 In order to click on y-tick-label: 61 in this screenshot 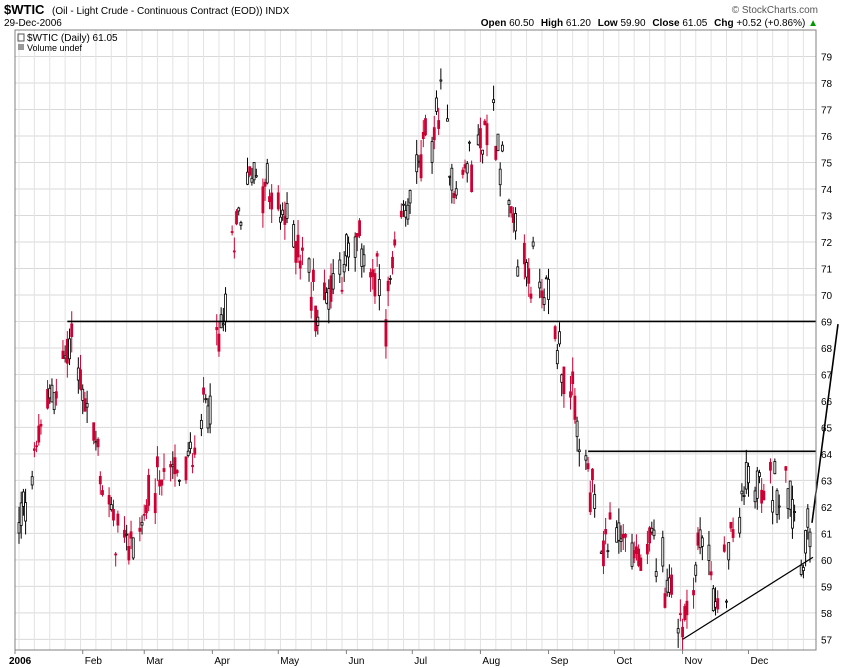, I will do `click(827, 534)`.